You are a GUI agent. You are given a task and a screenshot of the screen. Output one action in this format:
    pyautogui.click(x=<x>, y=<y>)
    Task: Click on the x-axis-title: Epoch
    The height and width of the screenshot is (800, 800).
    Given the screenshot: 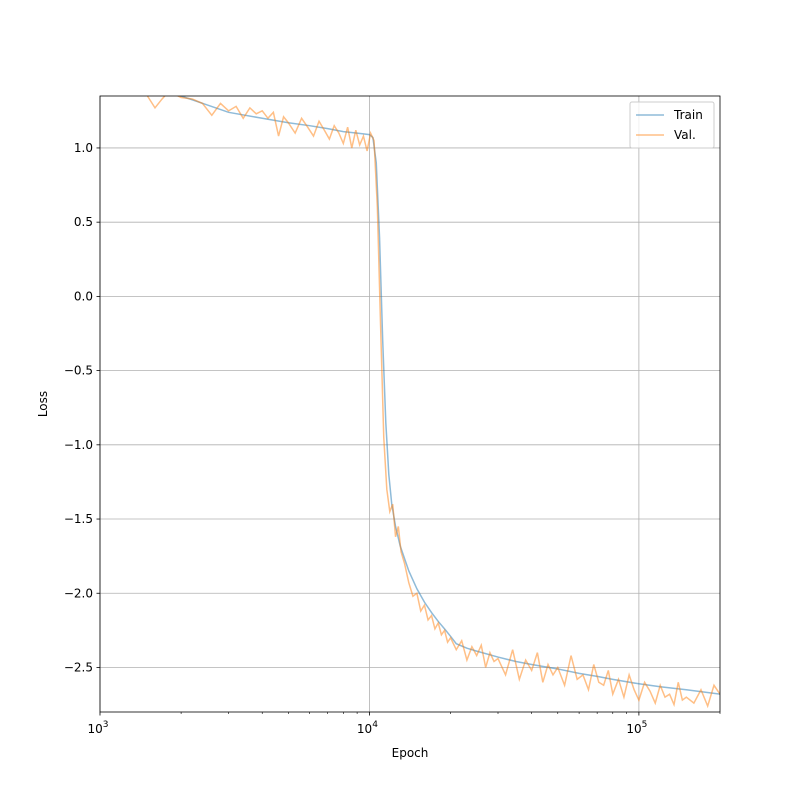 What is the action you would take?
    pyautogui.click(x=410, y=753)
    